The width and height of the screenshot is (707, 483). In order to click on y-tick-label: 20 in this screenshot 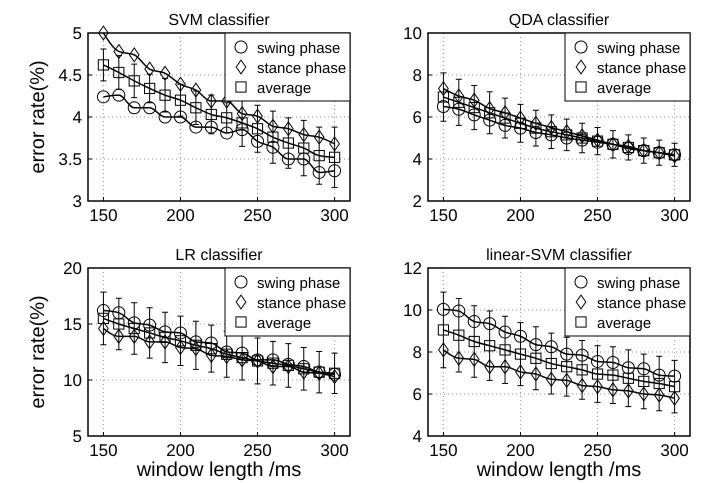, I will do `click(72, 268)`.